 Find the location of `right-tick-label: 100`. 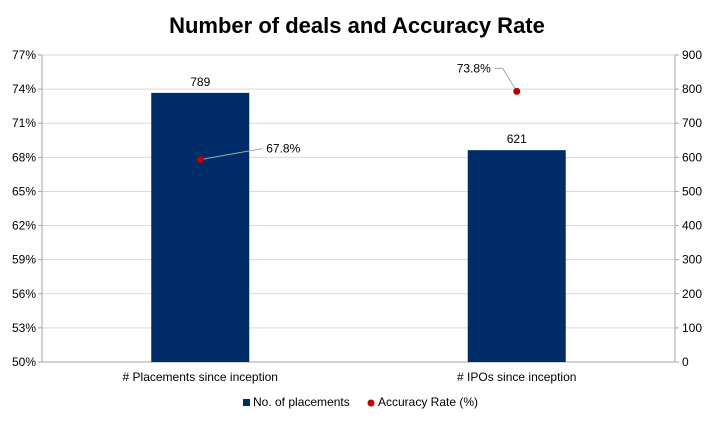

right-tick-label: 100 is located at coordinates (692, 328).